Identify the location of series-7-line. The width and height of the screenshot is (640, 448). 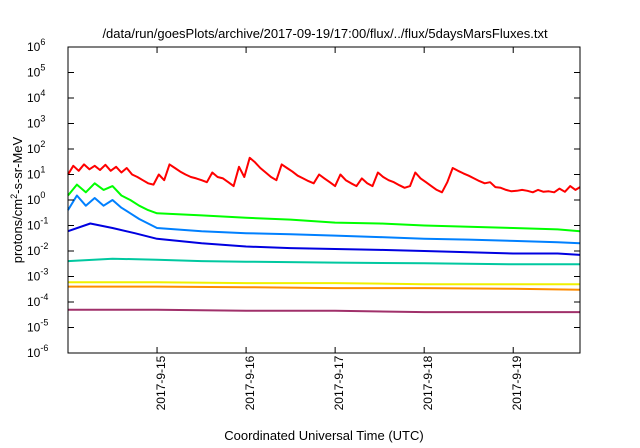
(324, 311).